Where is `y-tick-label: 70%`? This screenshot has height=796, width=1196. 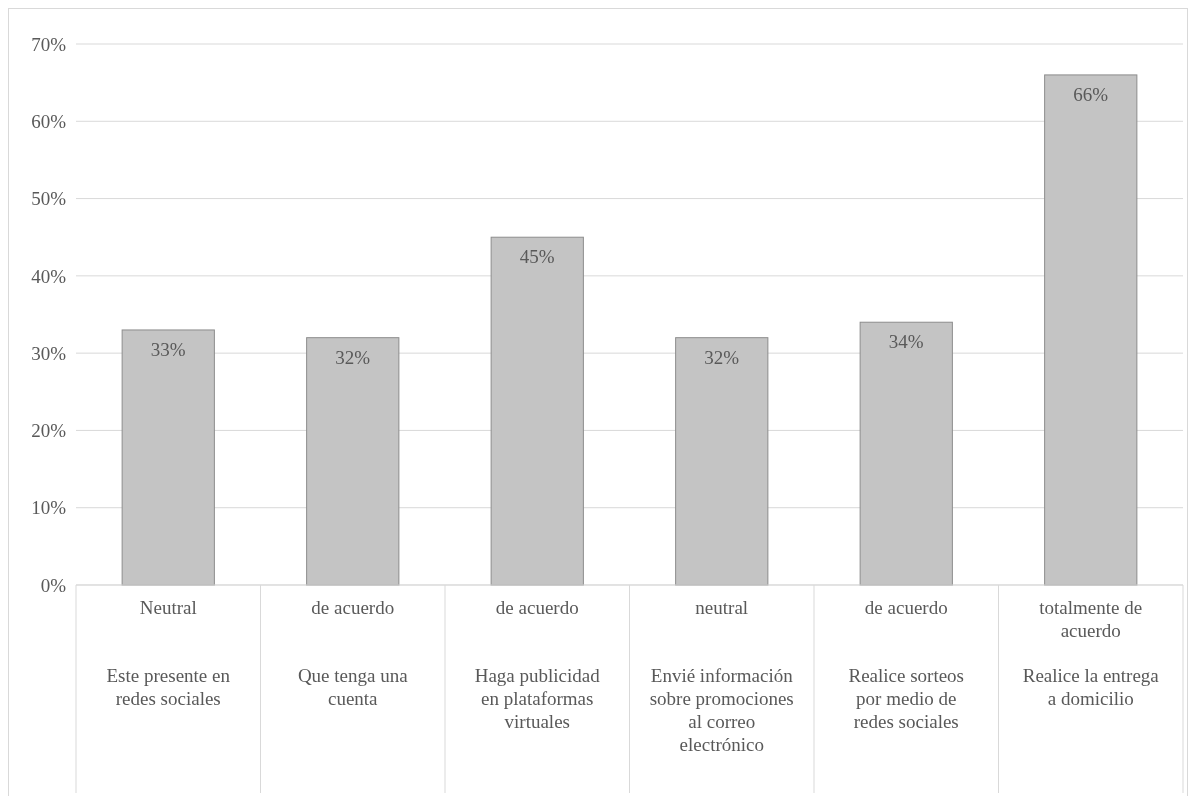 y-tick-label: 70% is located at coordinates (49, 44).